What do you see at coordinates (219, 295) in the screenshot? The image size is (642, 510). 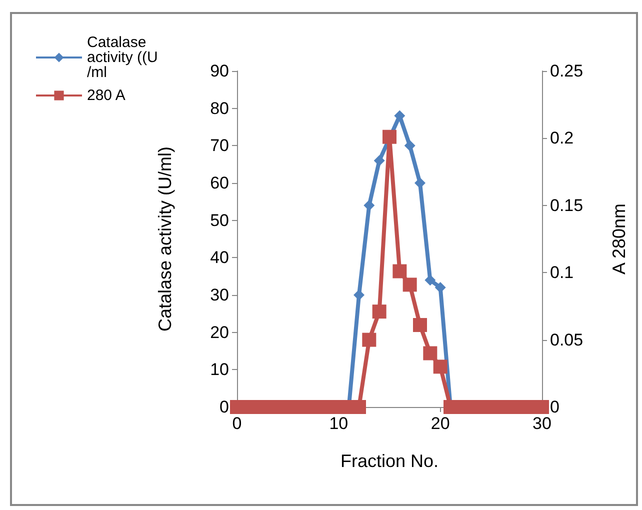 I see `y-tick-label: 30` at bounding box center [219, 295].